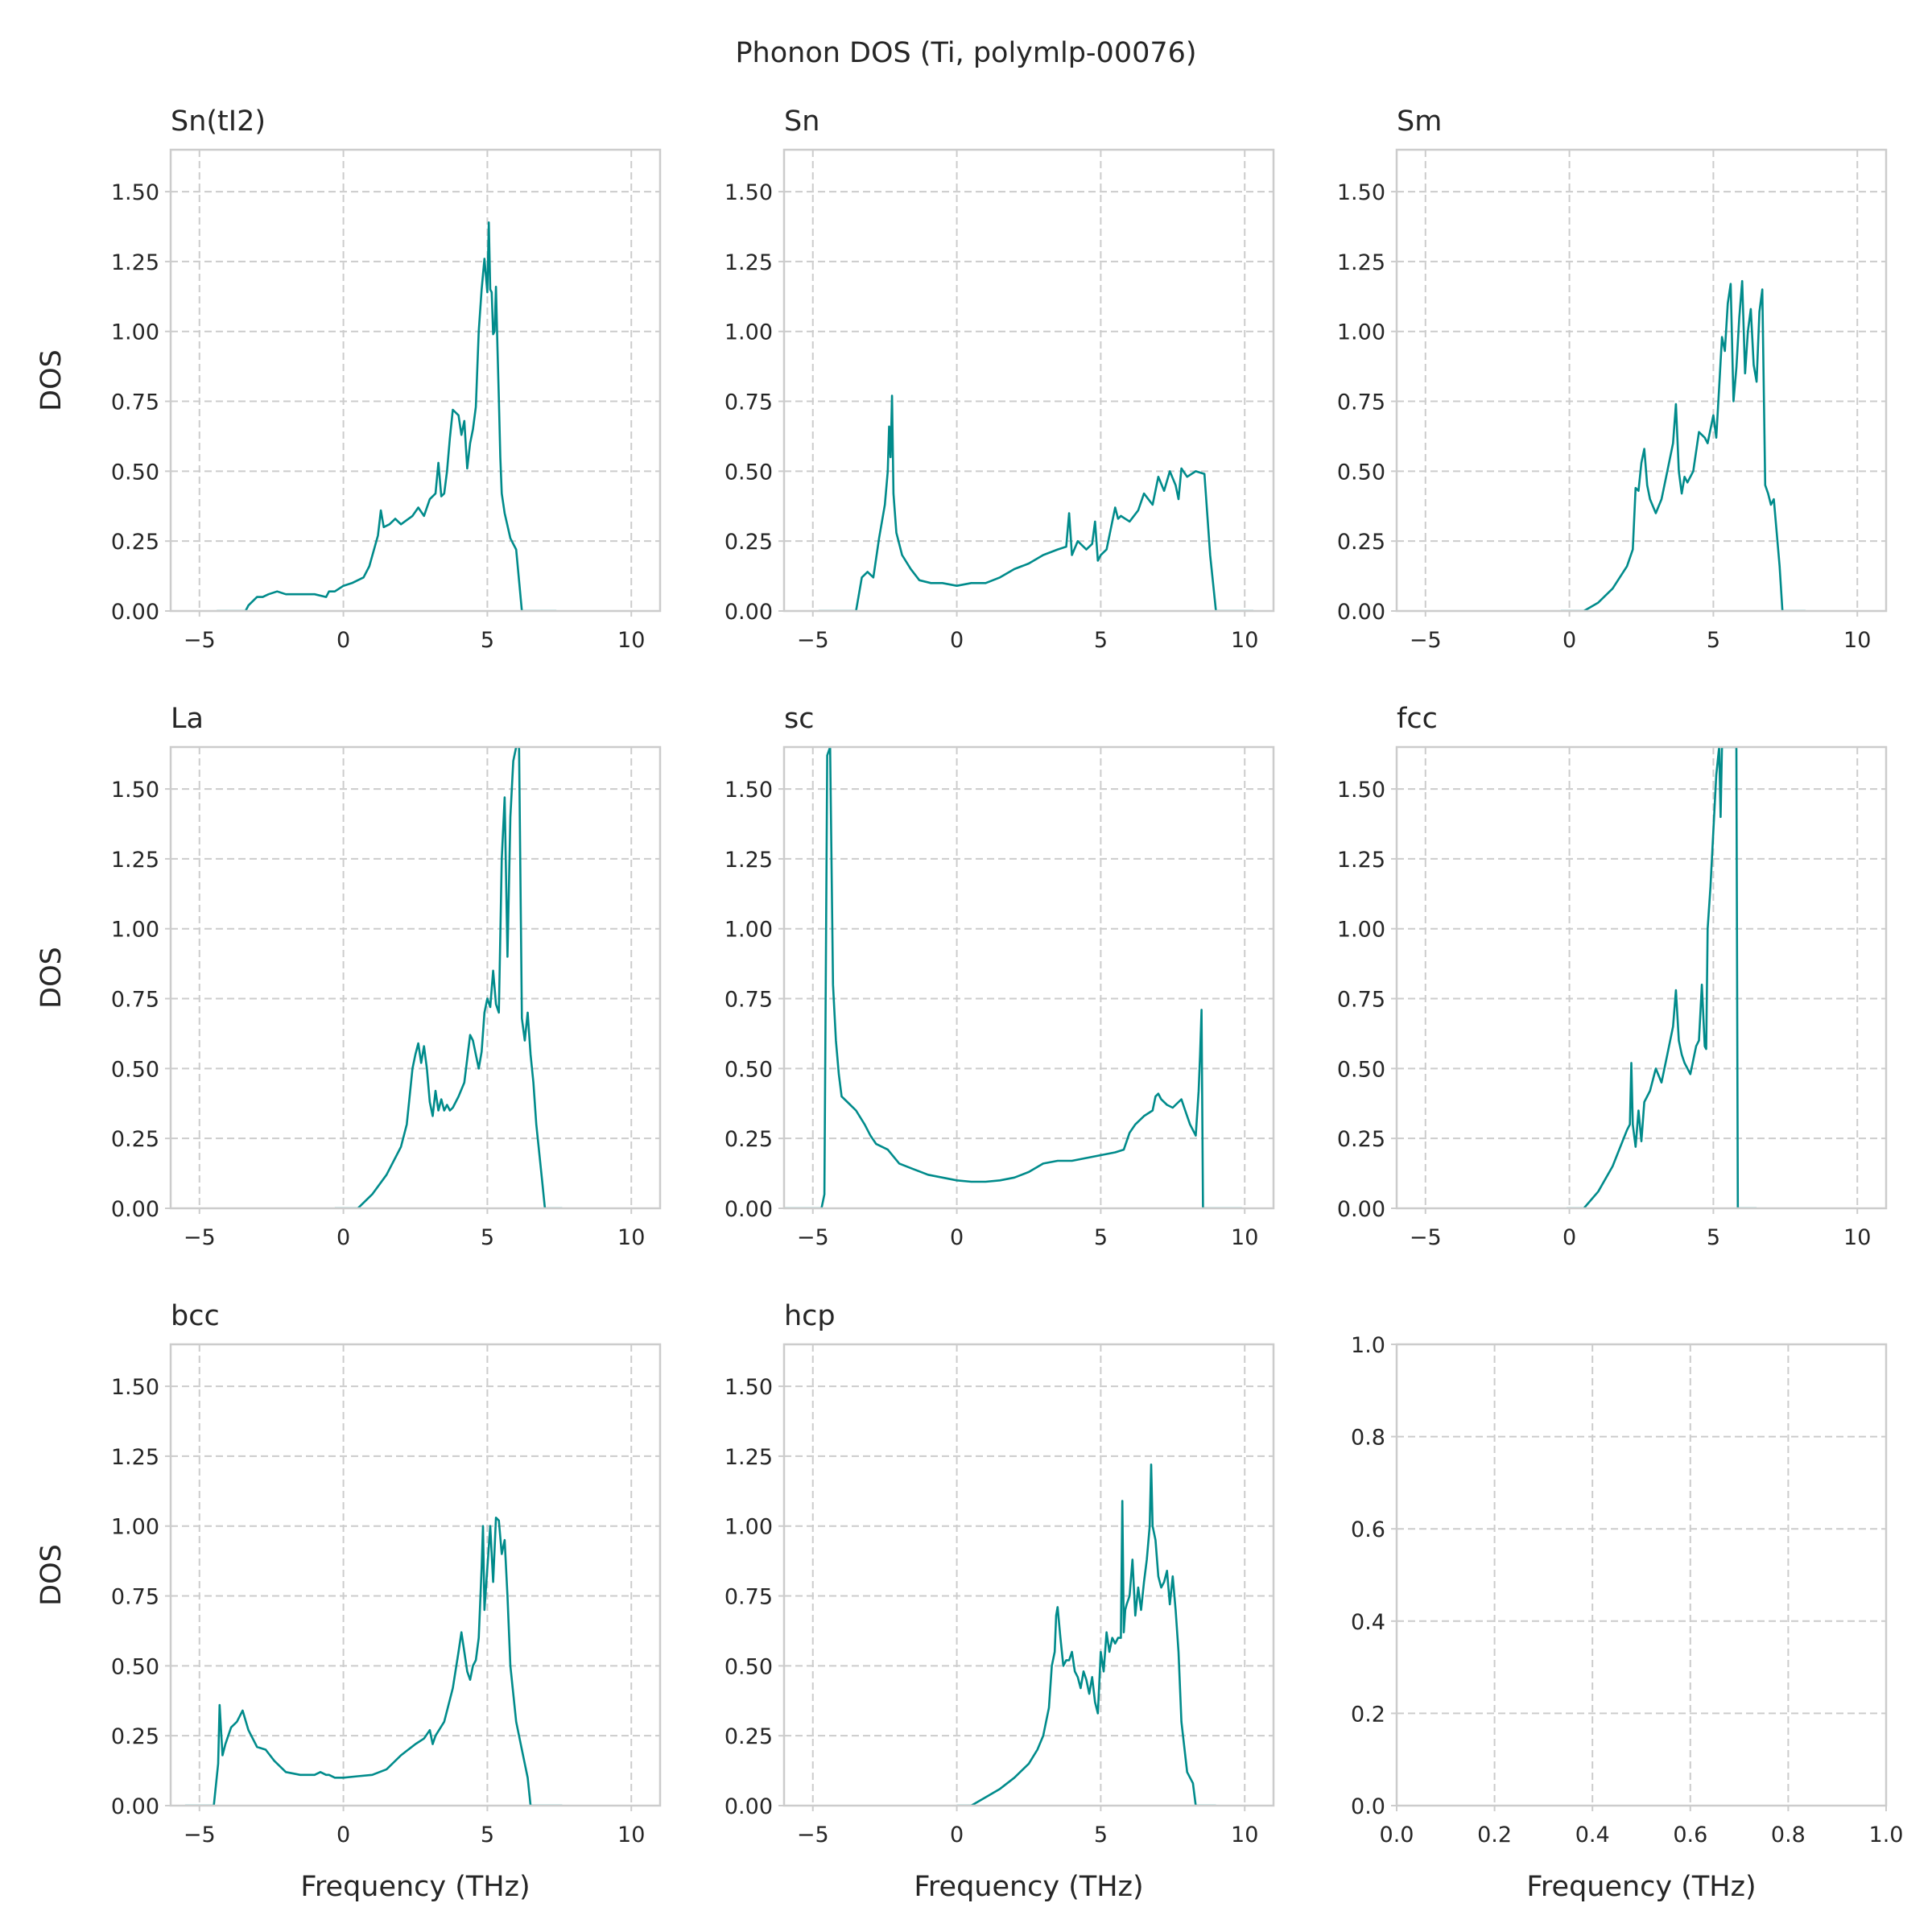 The image size is (1932, 1932). Describe the element at coordinates (1417, 719) in the screenshot. I see `panel-title: fcc` at that location.